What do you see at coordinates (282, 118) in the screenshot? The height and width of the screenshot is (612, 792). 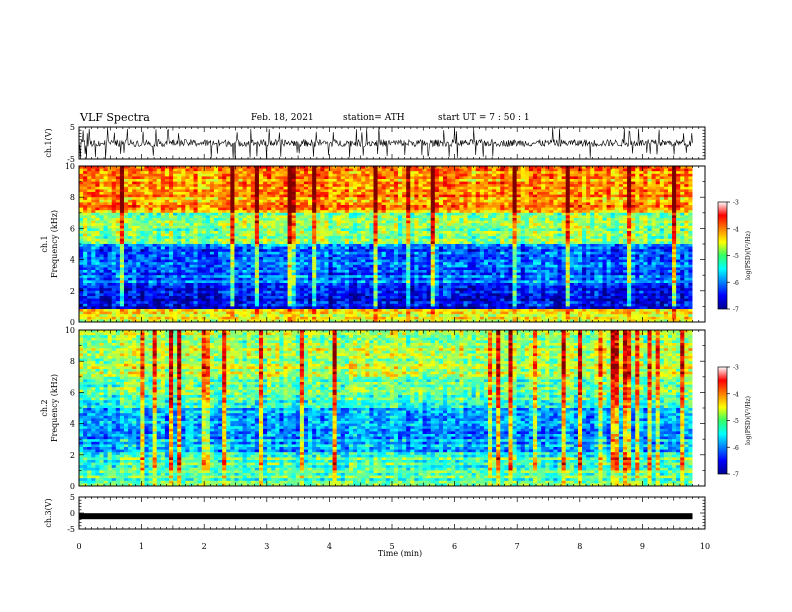 I see `date-label: Feb. 18, 2021` at bounding box center [282, 118].